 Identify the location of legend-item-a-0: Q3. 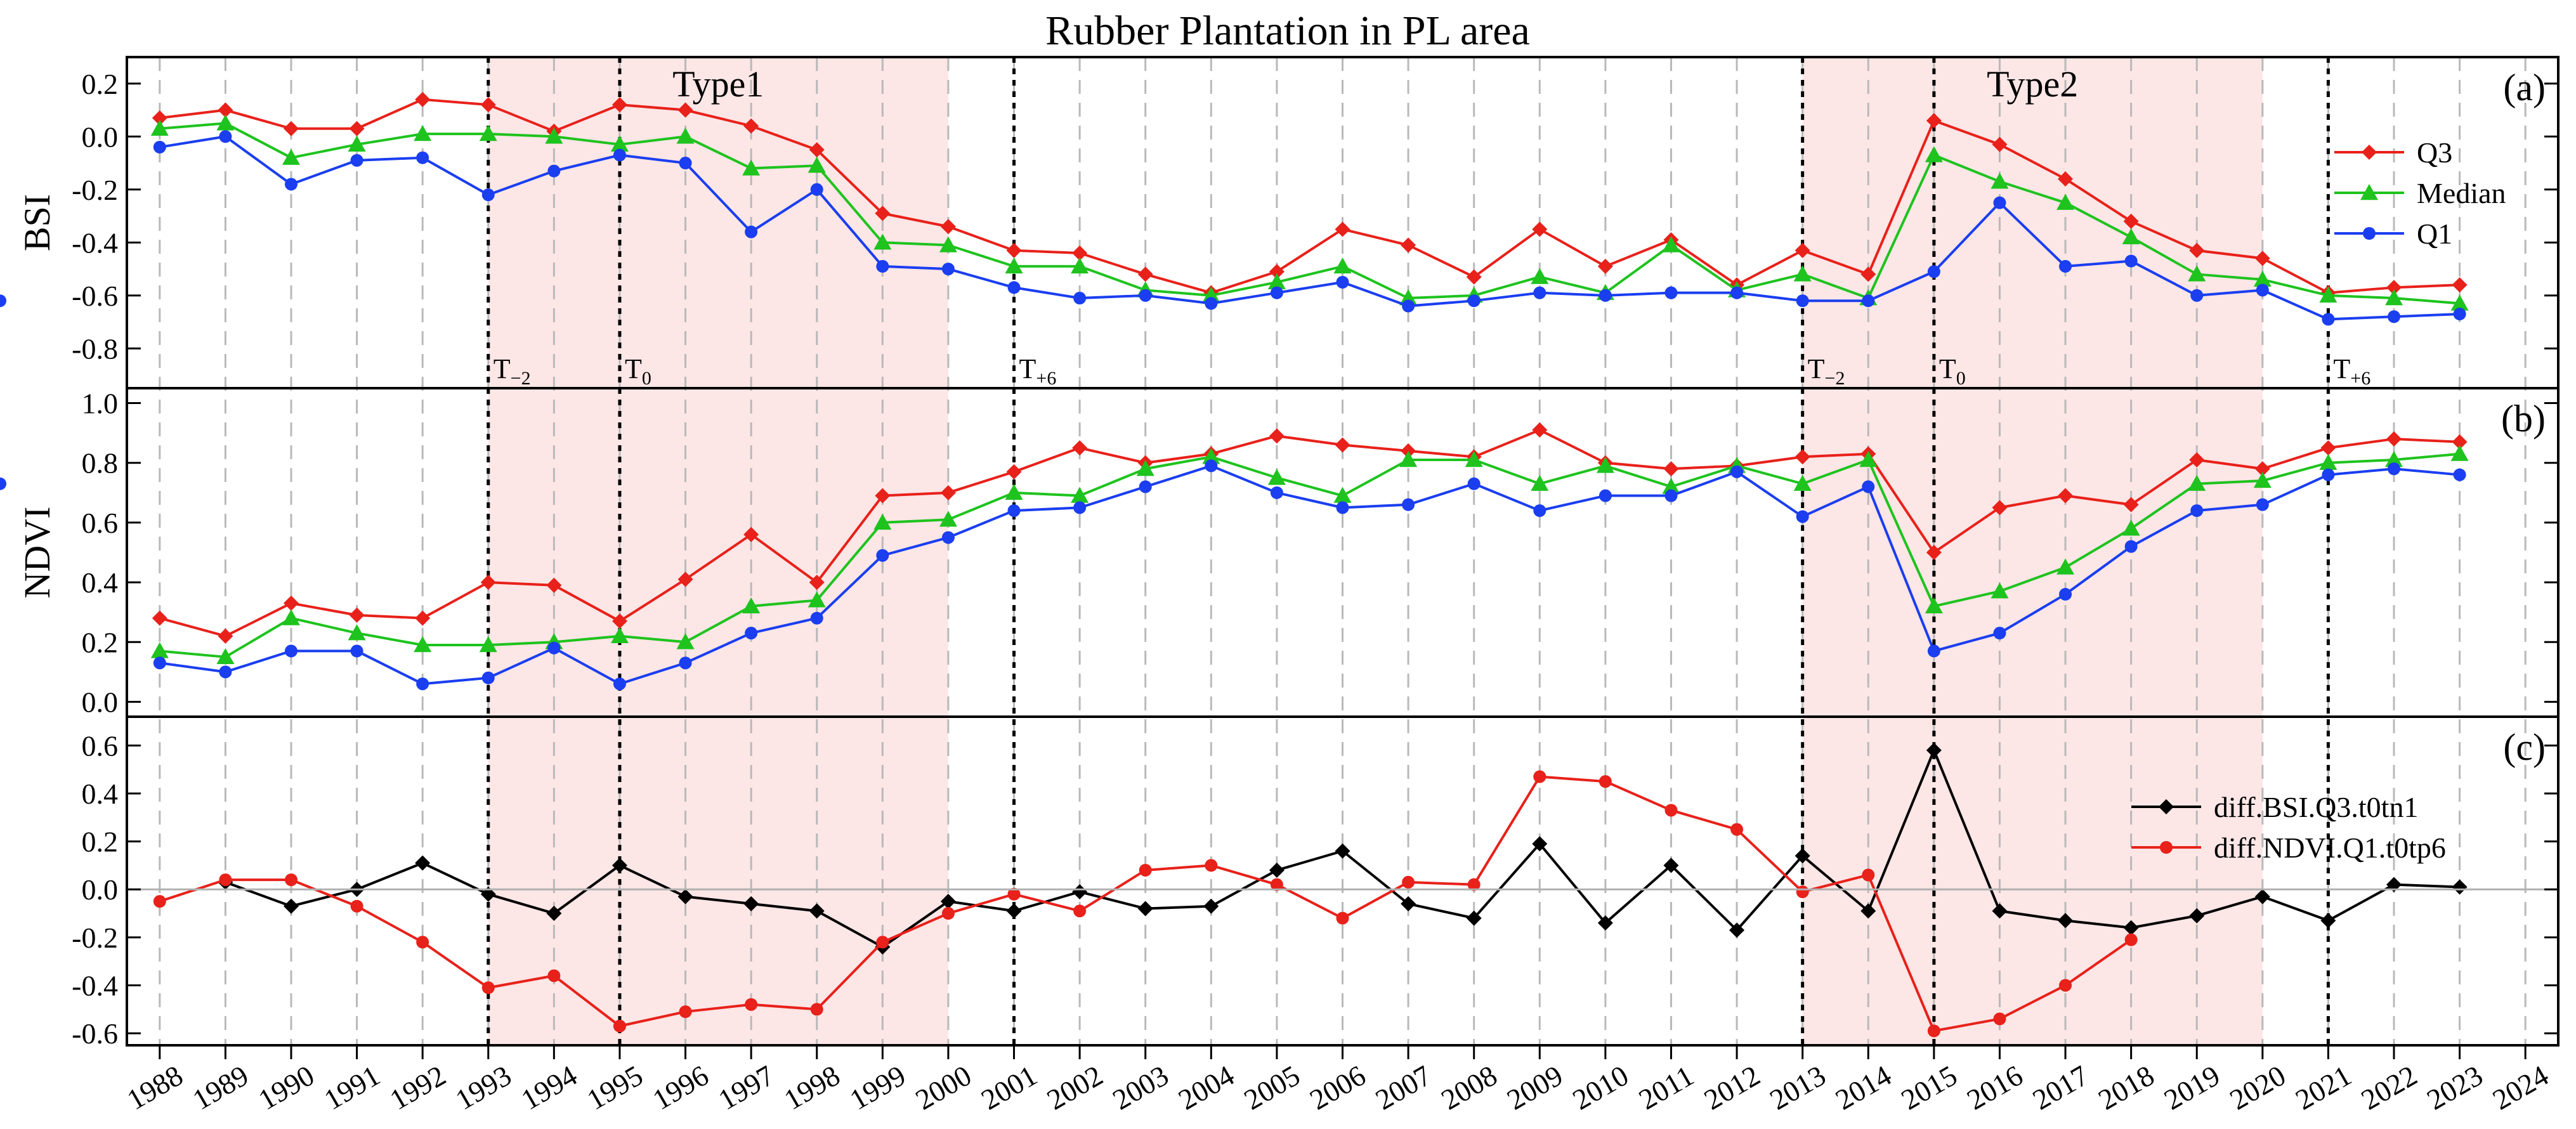
(2393, 152).